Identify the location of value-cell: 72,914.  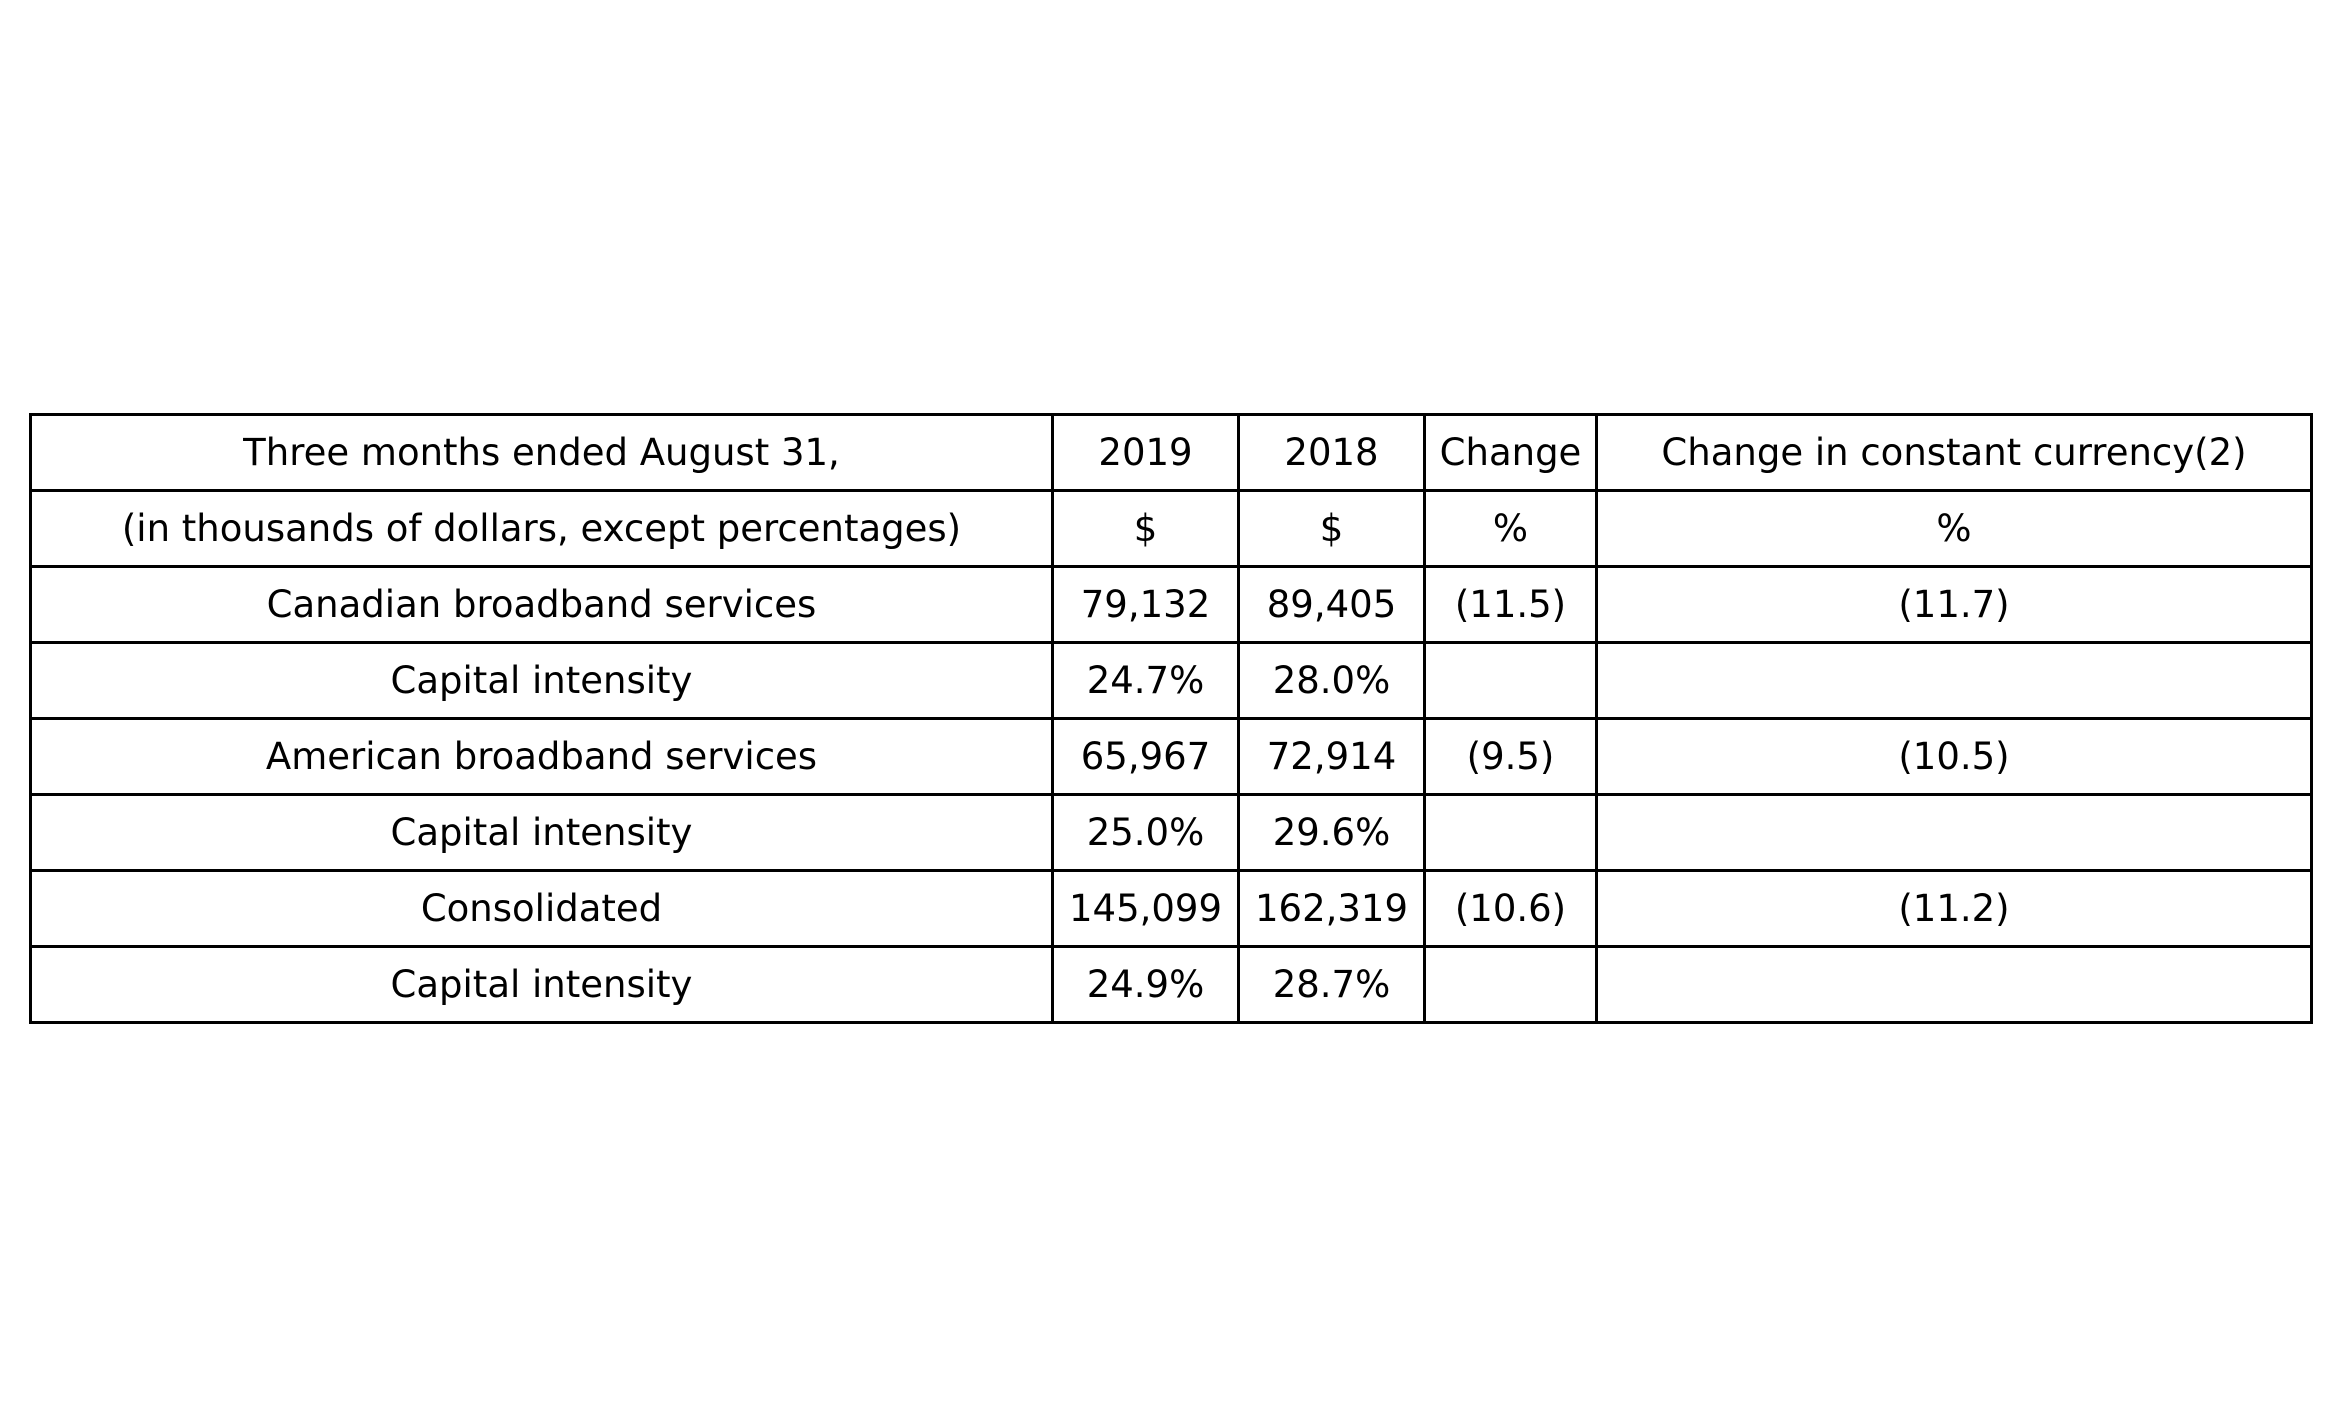
(1331, 756).